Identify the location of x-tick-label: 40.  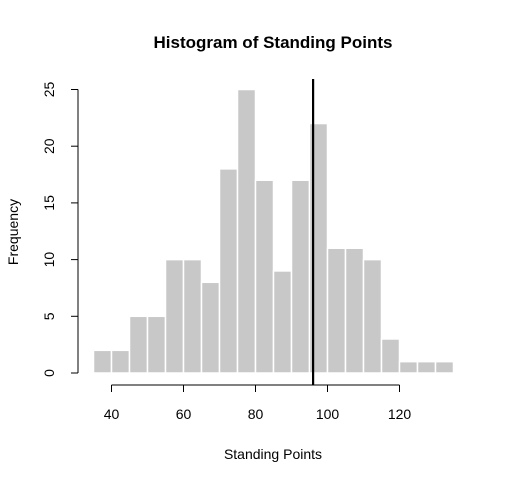
(112, 414).